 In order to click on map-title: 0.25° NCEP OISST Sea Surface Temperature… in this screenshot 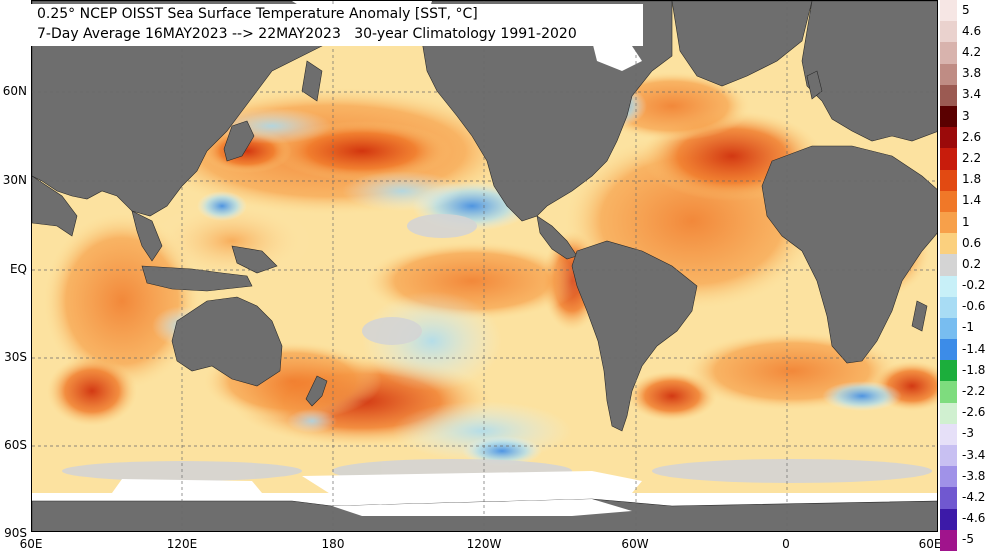, I will do `click(257, 14)`.